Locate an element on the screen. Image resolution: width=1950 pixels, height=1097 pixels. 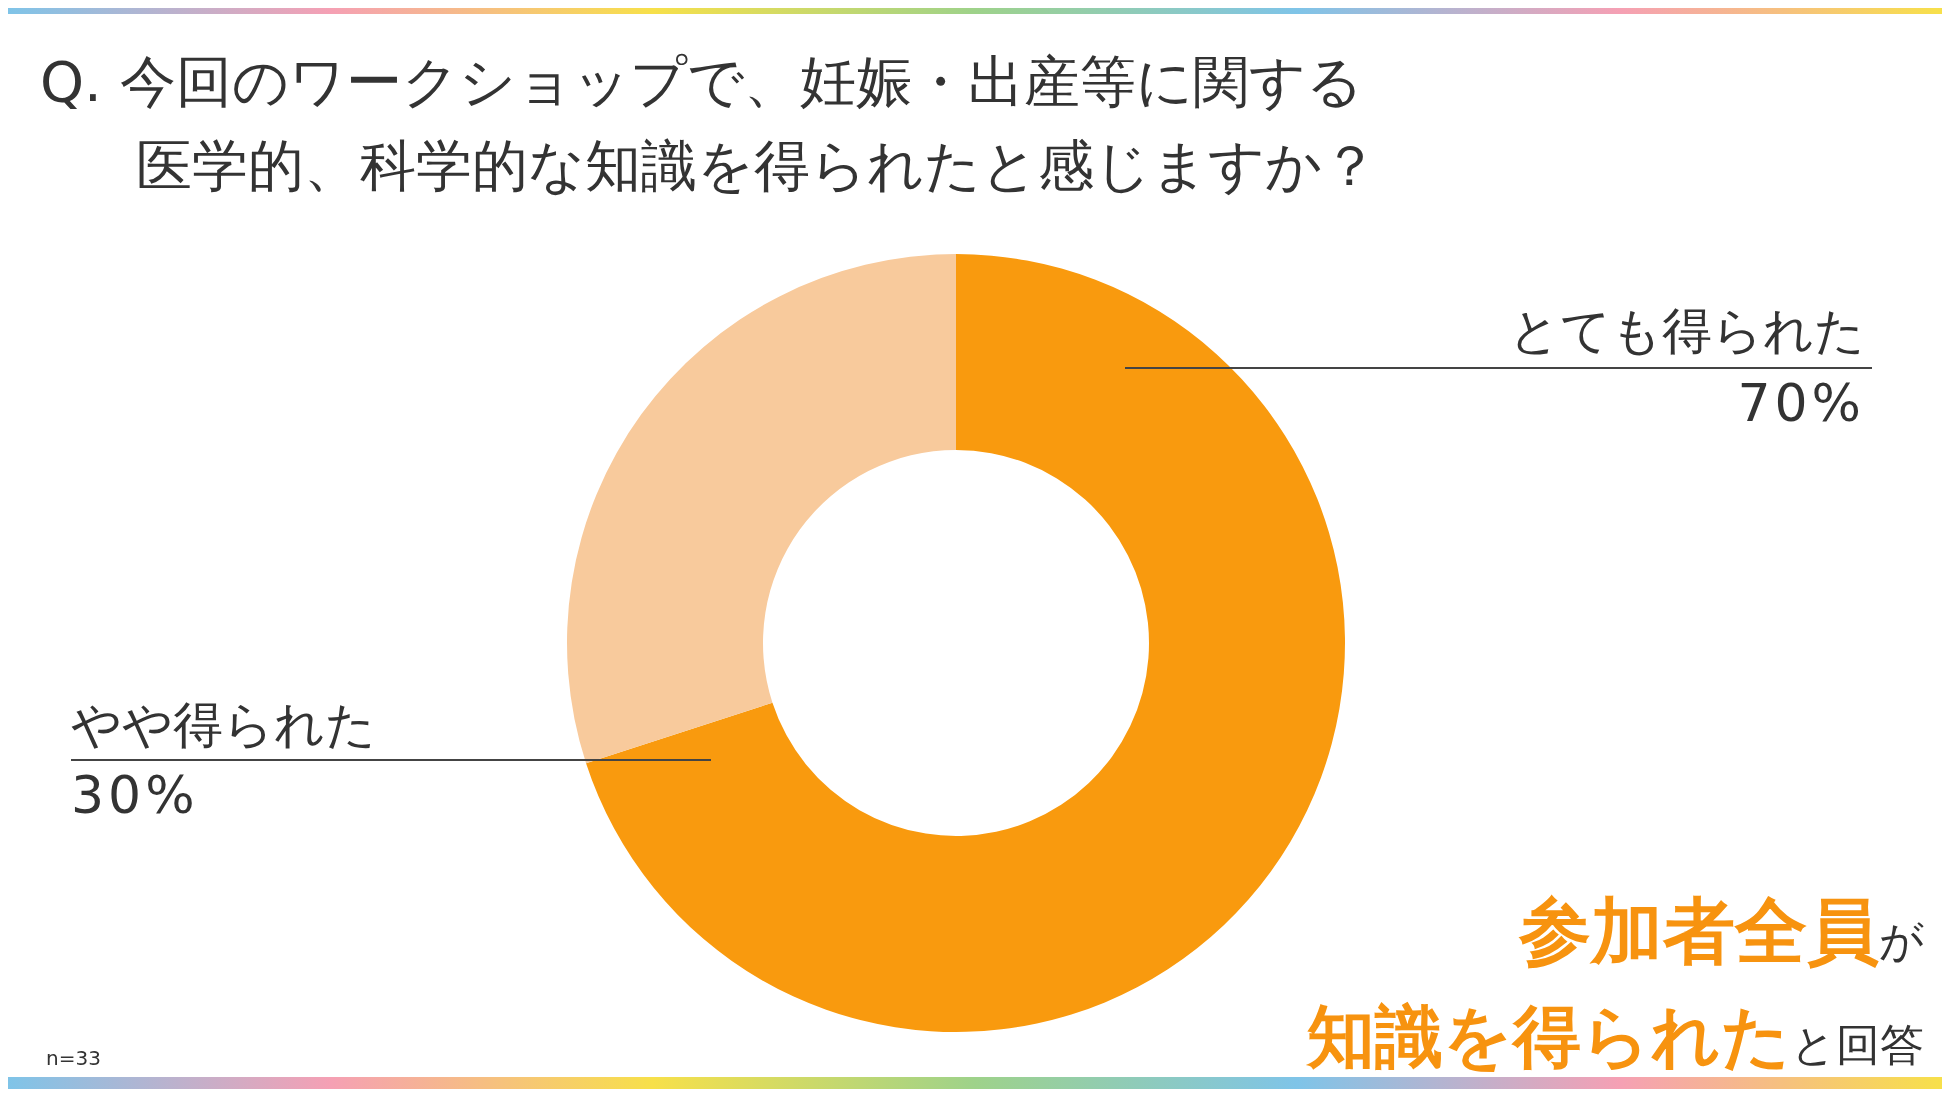
slice-label: とても得られた is located at coordinates (1687, 331).